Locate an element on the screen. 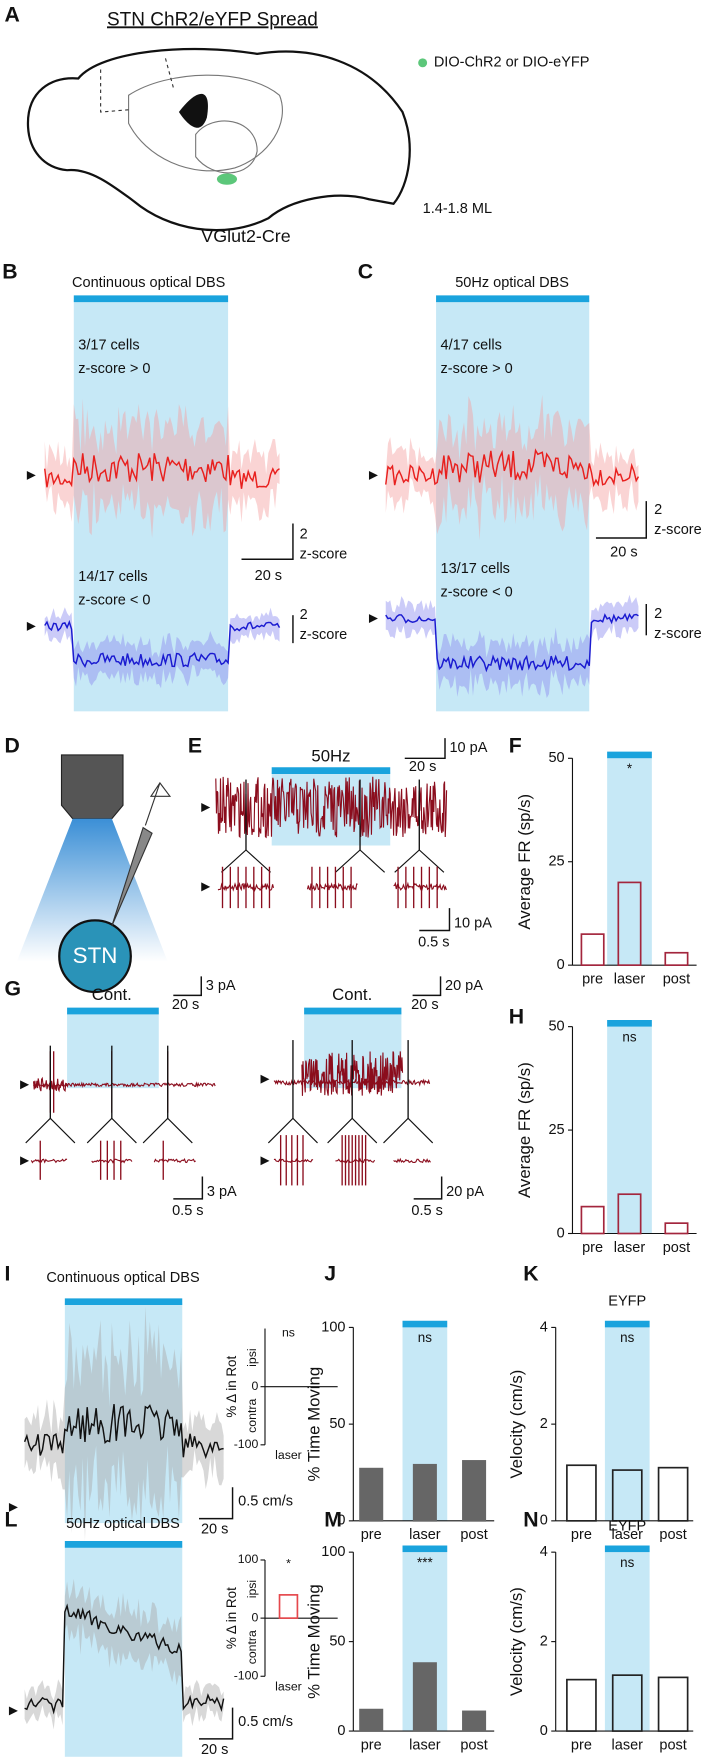 The image size is (710, 1757). panel-title: Continuous optical DBS is located at coordinates (123, 1278).